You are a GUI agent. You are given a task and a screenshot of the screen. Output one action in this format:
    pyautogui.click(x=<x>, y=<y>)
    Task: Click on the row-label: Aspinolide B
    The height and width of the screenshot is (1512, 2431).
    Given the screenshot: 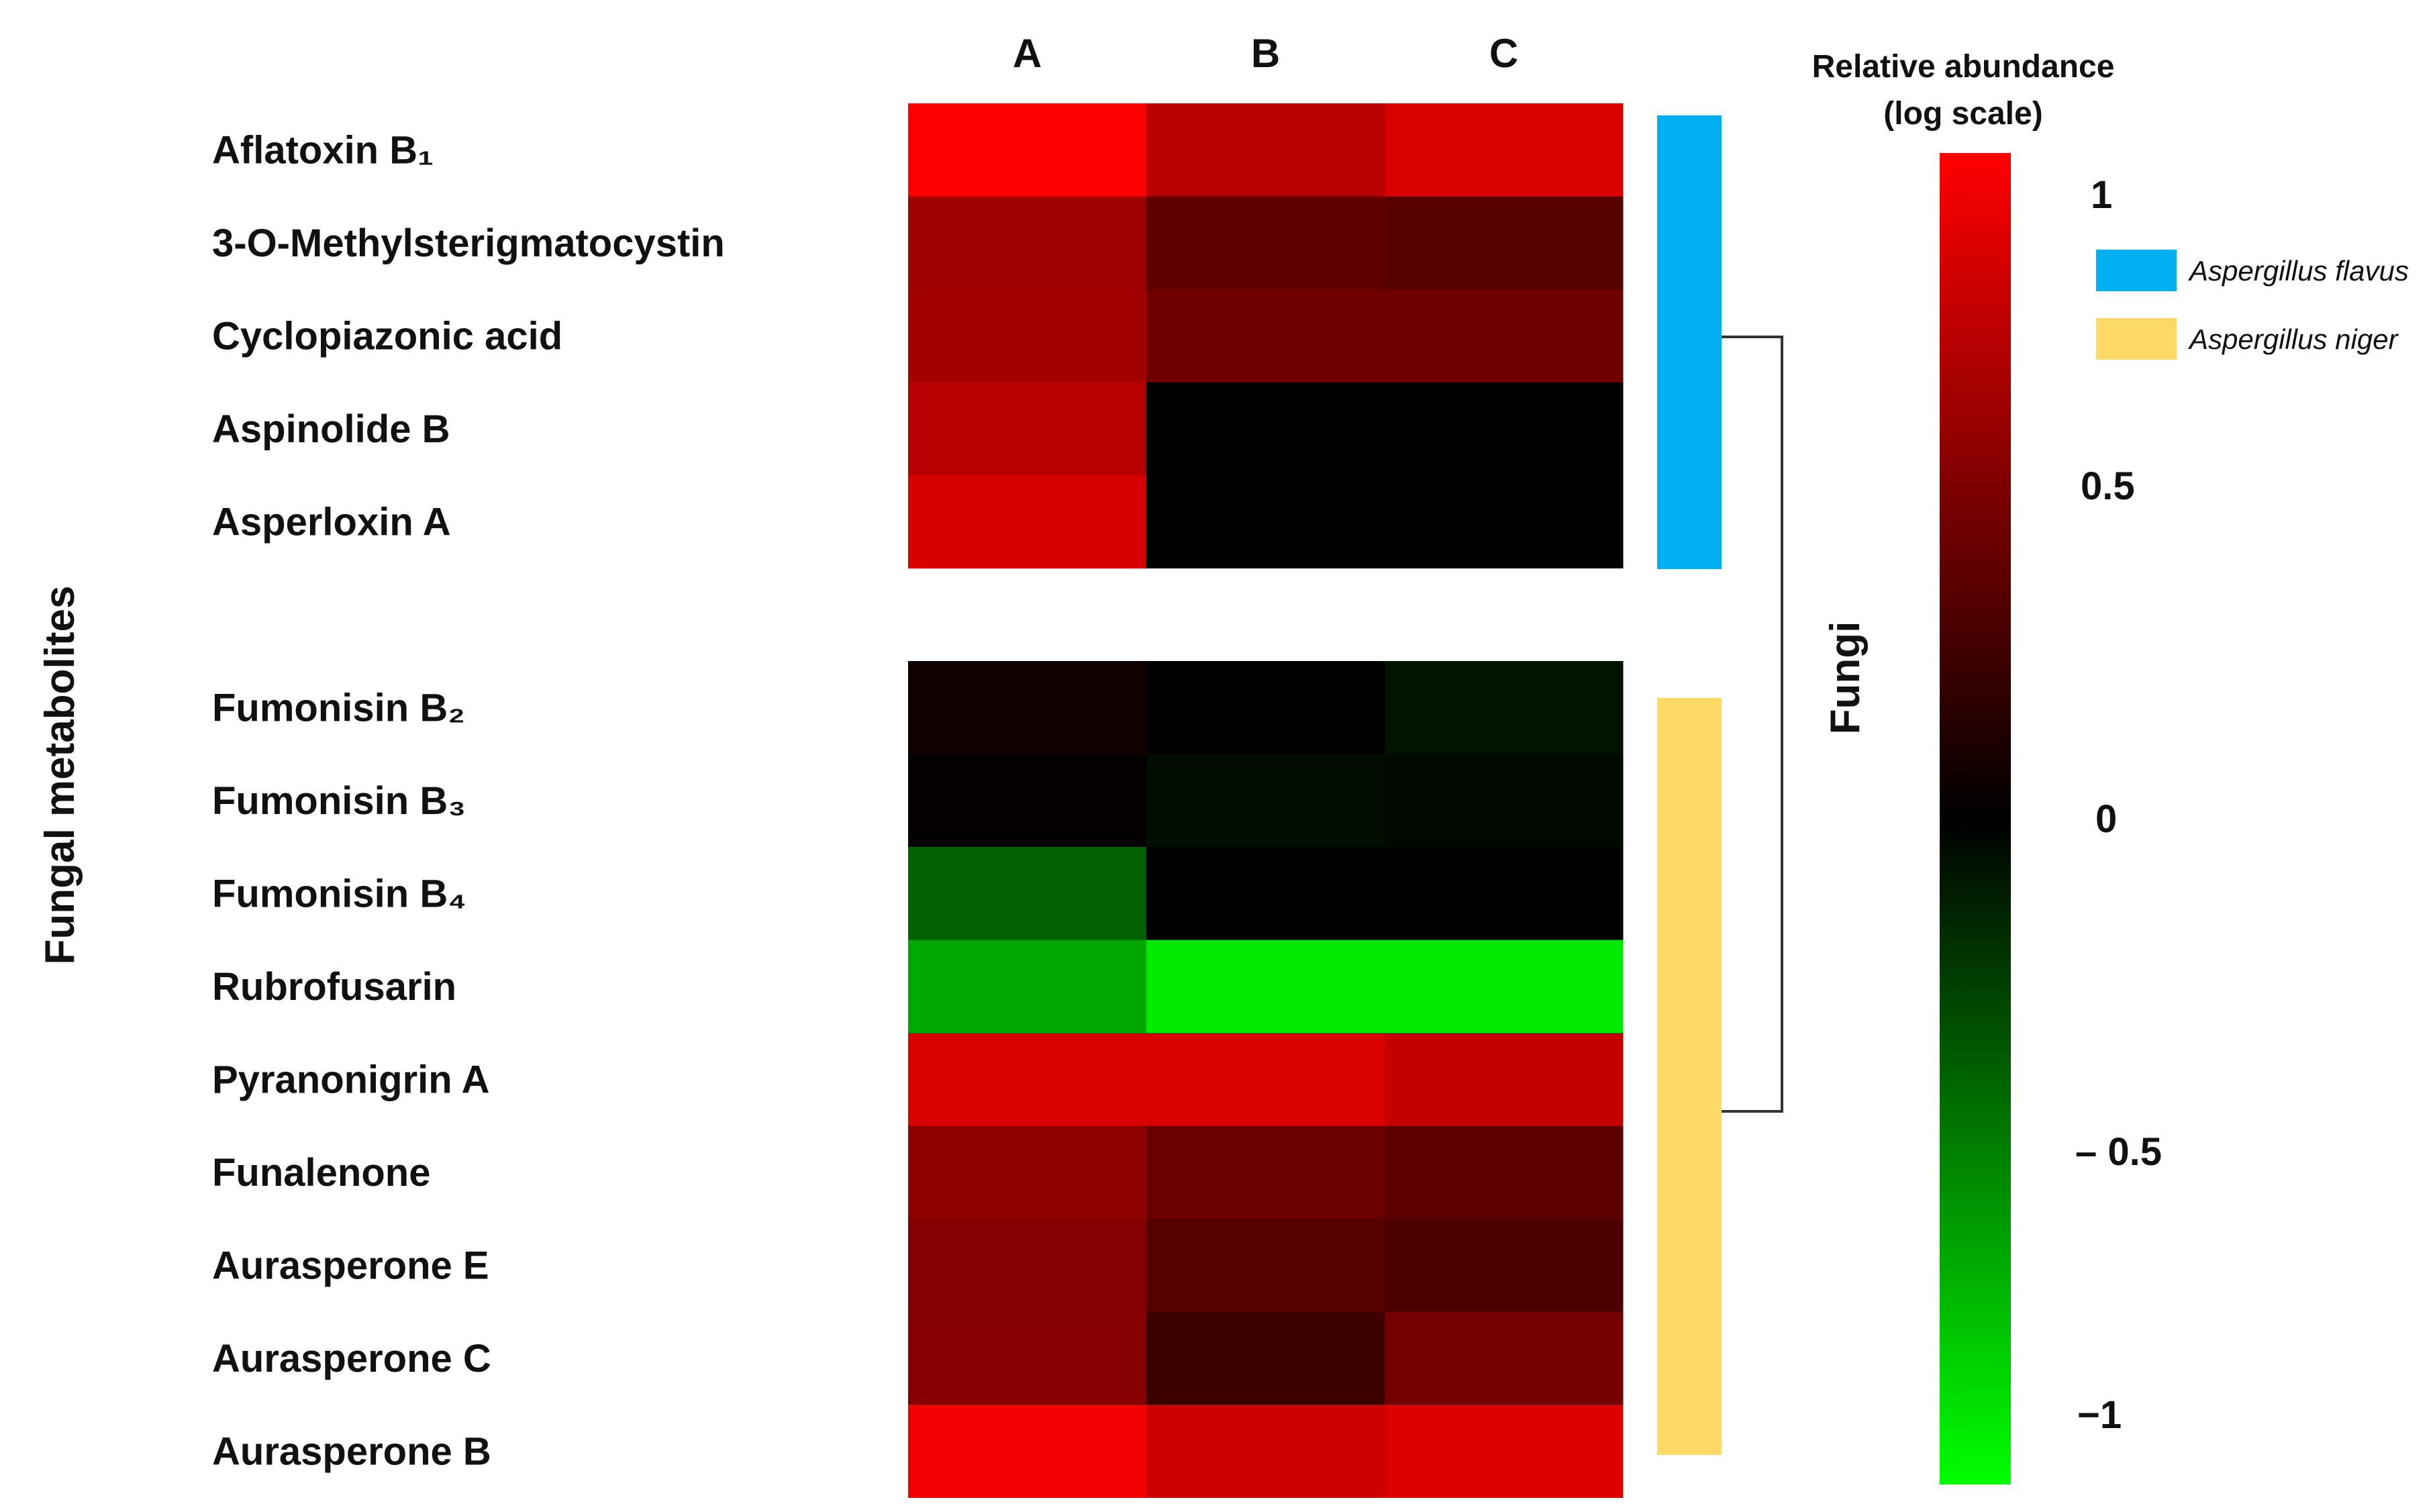 What is the action you would take?
    pyautogui.click(x=331, y=429)
    